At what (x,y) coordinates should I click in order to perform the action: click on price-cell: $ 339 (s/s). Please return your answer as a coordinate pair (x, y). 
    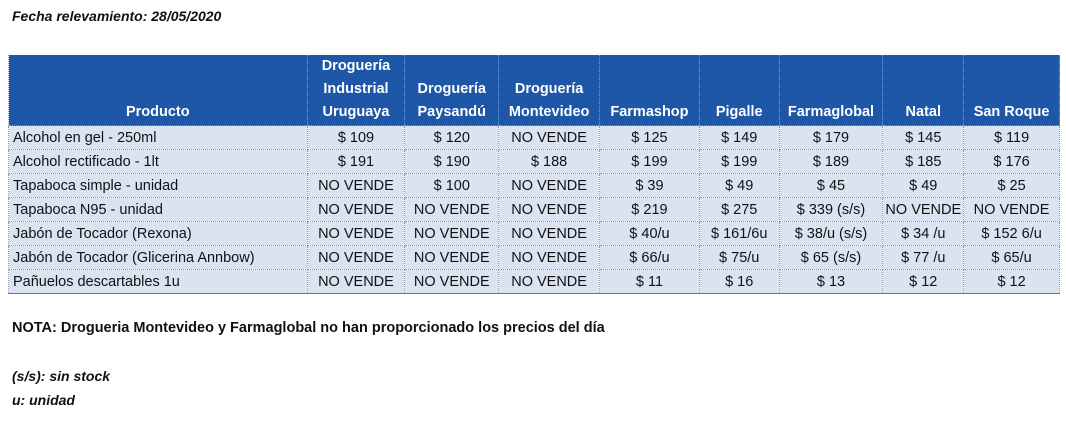
    Looking at the image, I should click on (831, 209).